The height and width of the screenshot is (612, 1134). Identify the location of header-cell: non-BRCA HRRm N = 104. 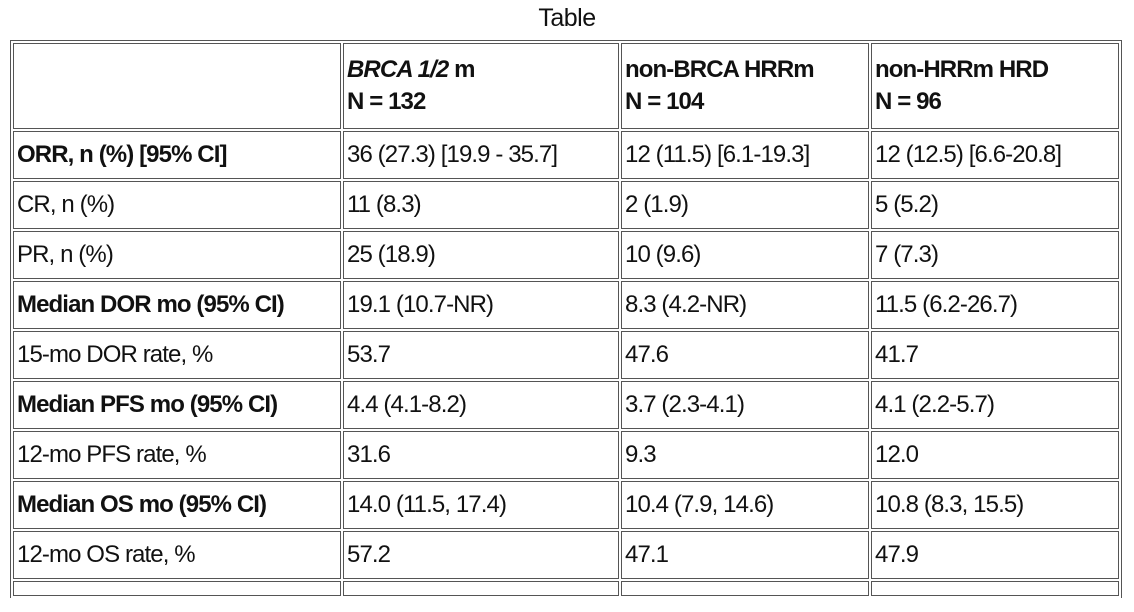
(745, 86).